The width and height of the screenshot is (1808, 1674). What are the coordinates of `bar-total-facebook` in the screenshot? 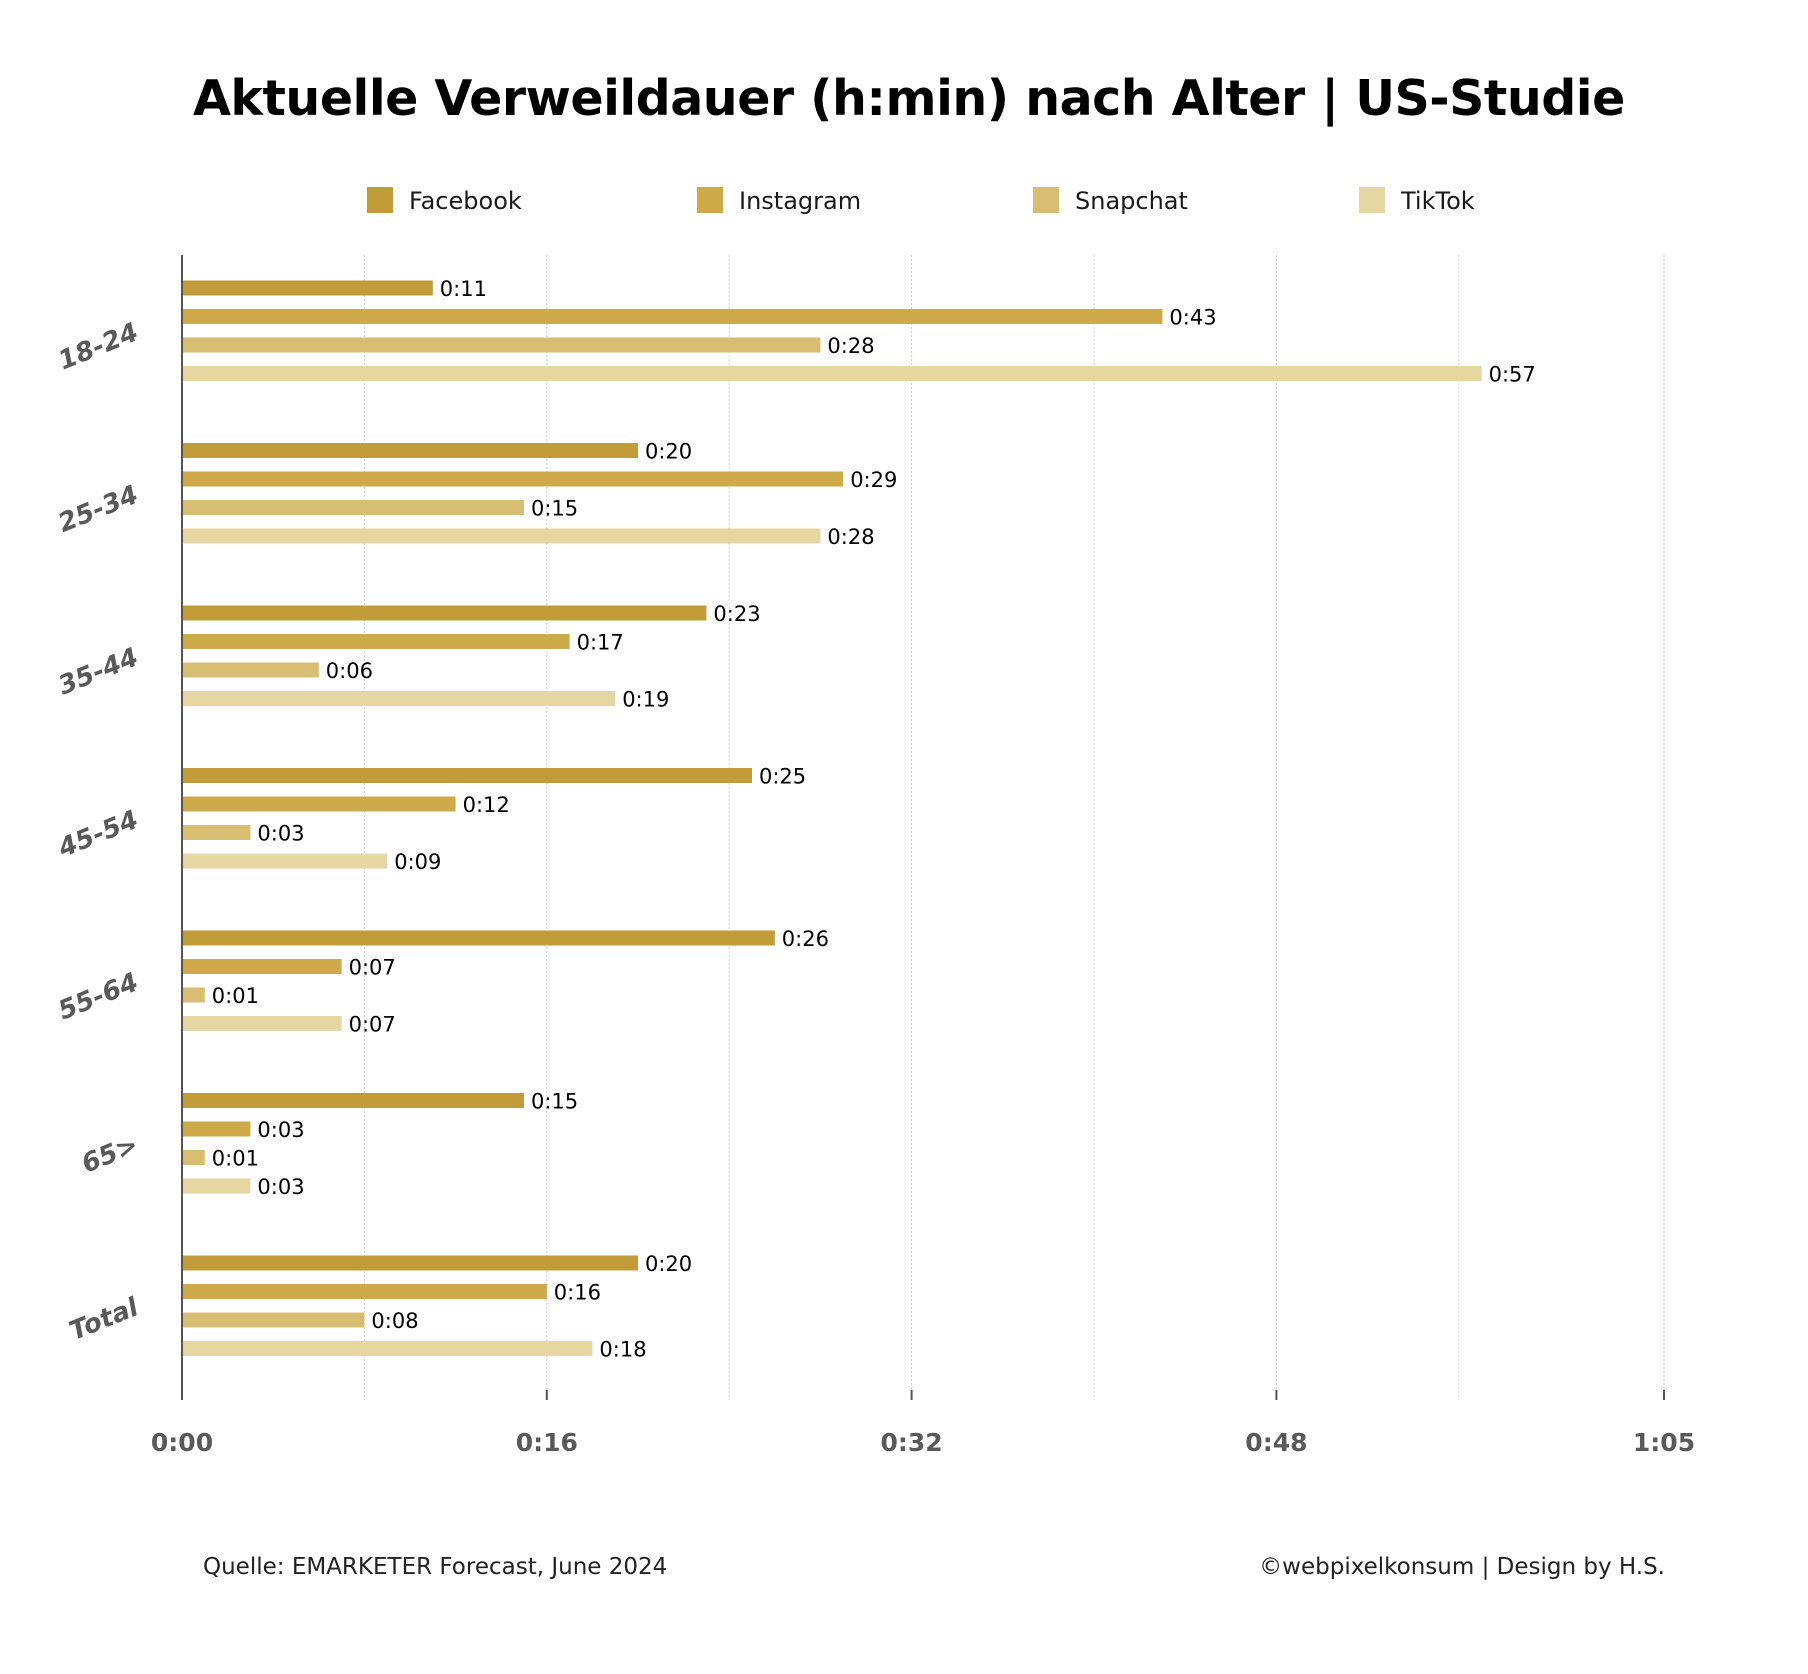 It's located at (410, 1263).